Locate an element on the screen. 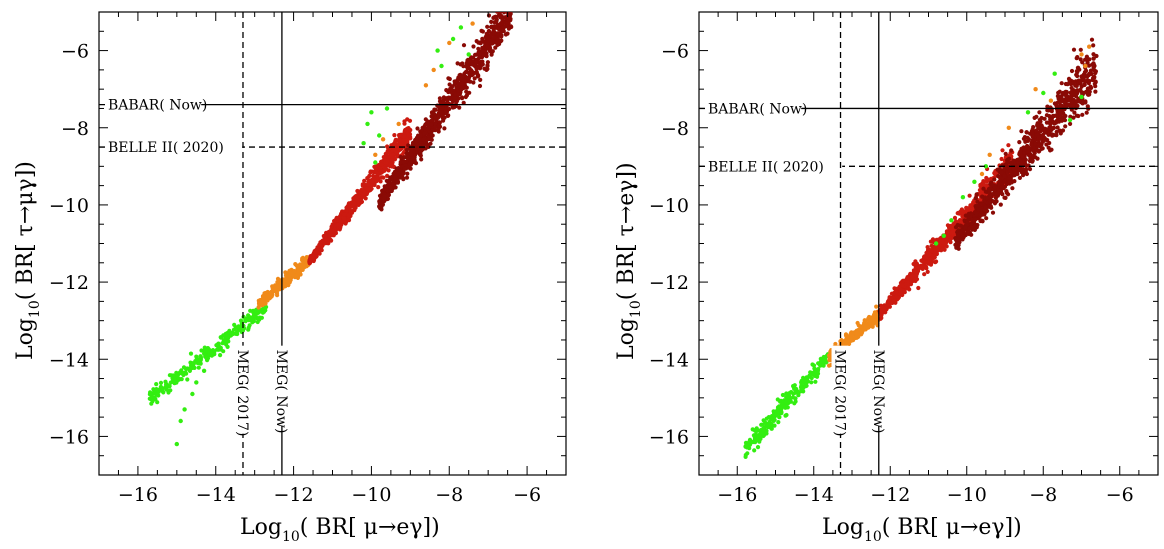 This screenshot has height=549, width=1164. reference-line-label: MEG( Now) is located at coordinates (281, 392).